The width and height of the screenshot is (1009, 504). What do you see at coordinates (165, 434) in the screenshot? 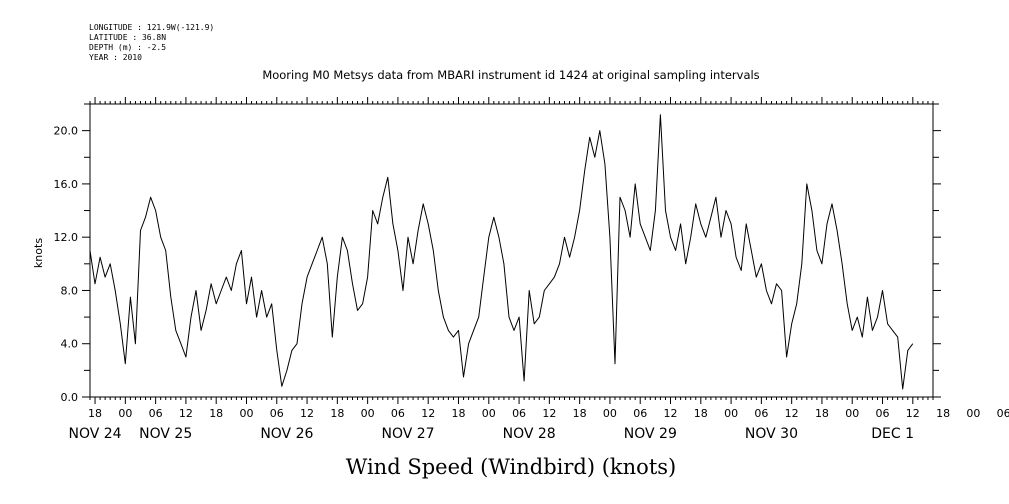
I see `x-day-label: NOV 25` at bounding box center [165, 434].